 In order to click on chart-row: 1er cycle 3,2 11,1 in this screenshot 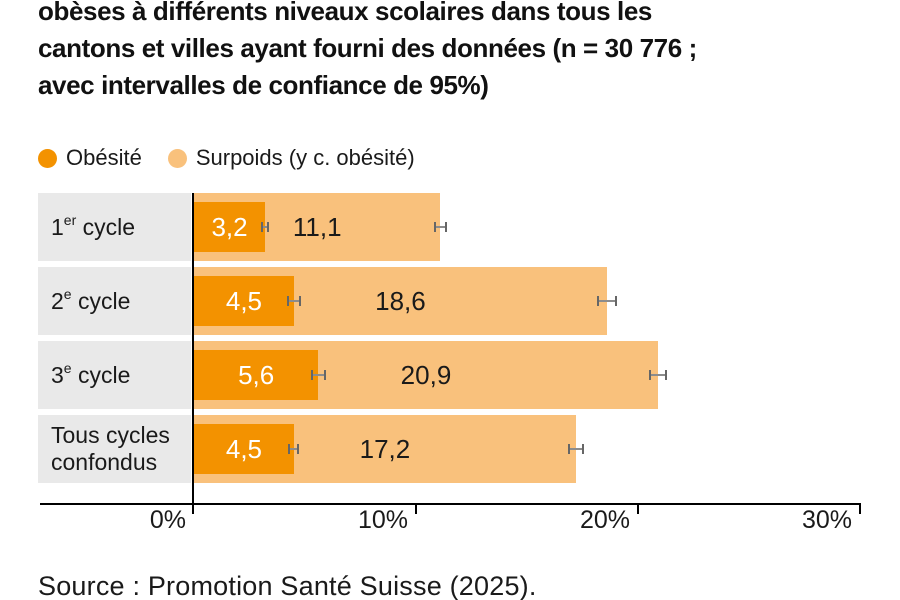, I will do `click(450, 227)`.